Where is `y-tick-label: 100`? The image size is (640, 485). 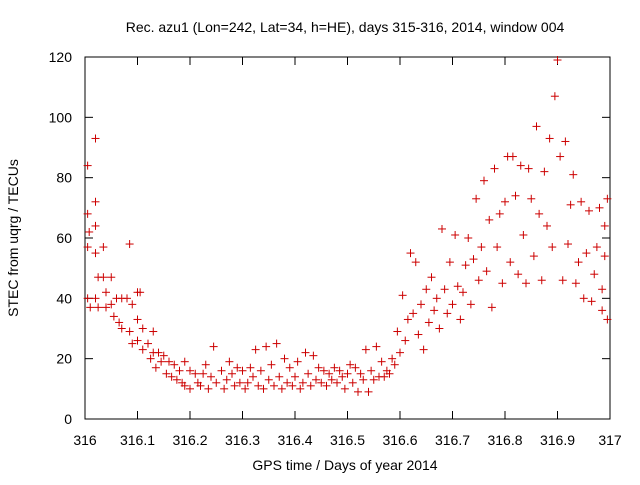
y-tick-label: 100 is located at coordinates (61, 117).